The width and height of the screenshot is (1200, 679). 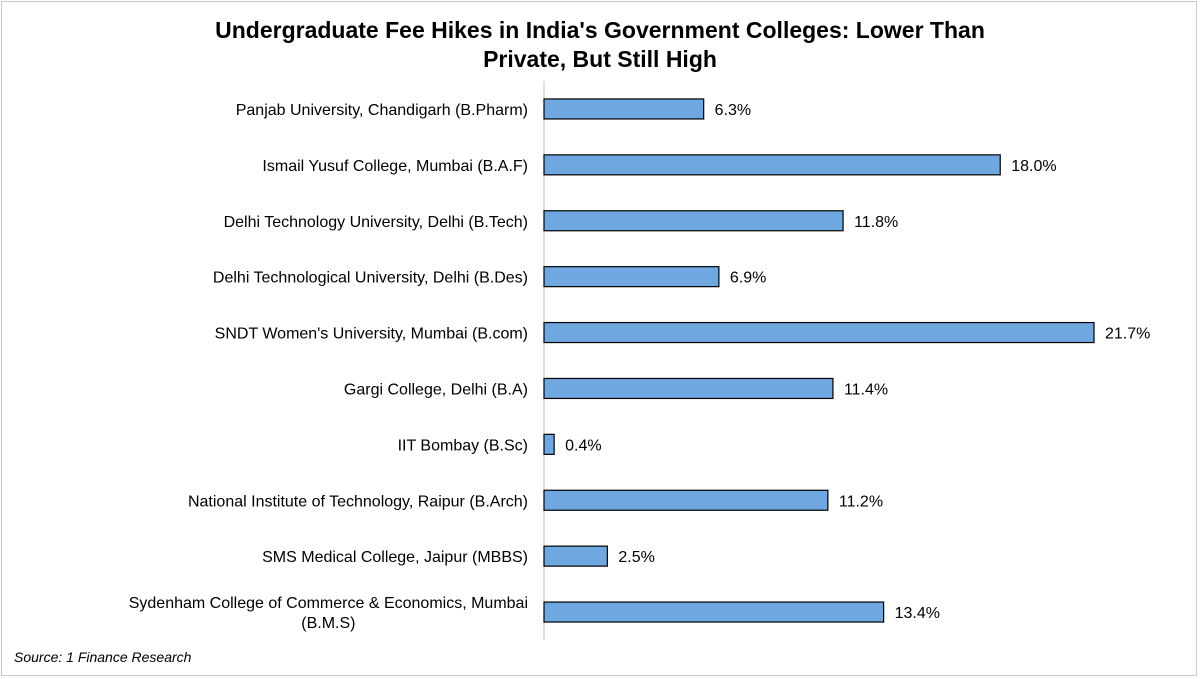 What do you see at coordinates (1033, 166) in the screenshot?
I see `value-label: 18.0%` at bounding box center [1033, 166].